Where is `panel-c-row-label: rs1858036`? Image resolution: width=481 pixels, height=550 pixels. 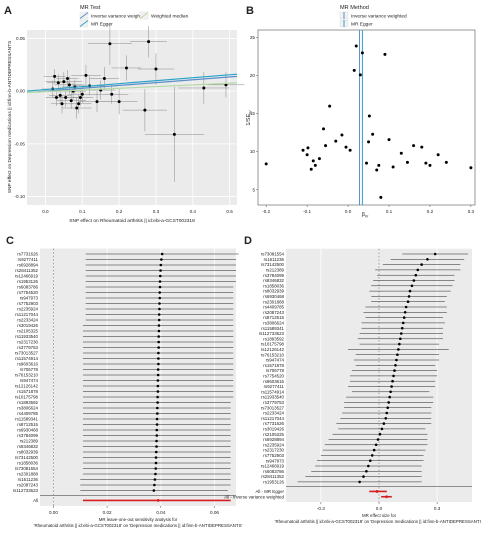
panel-c-row-label: rs1858036 is located at coordinates (27, 463).